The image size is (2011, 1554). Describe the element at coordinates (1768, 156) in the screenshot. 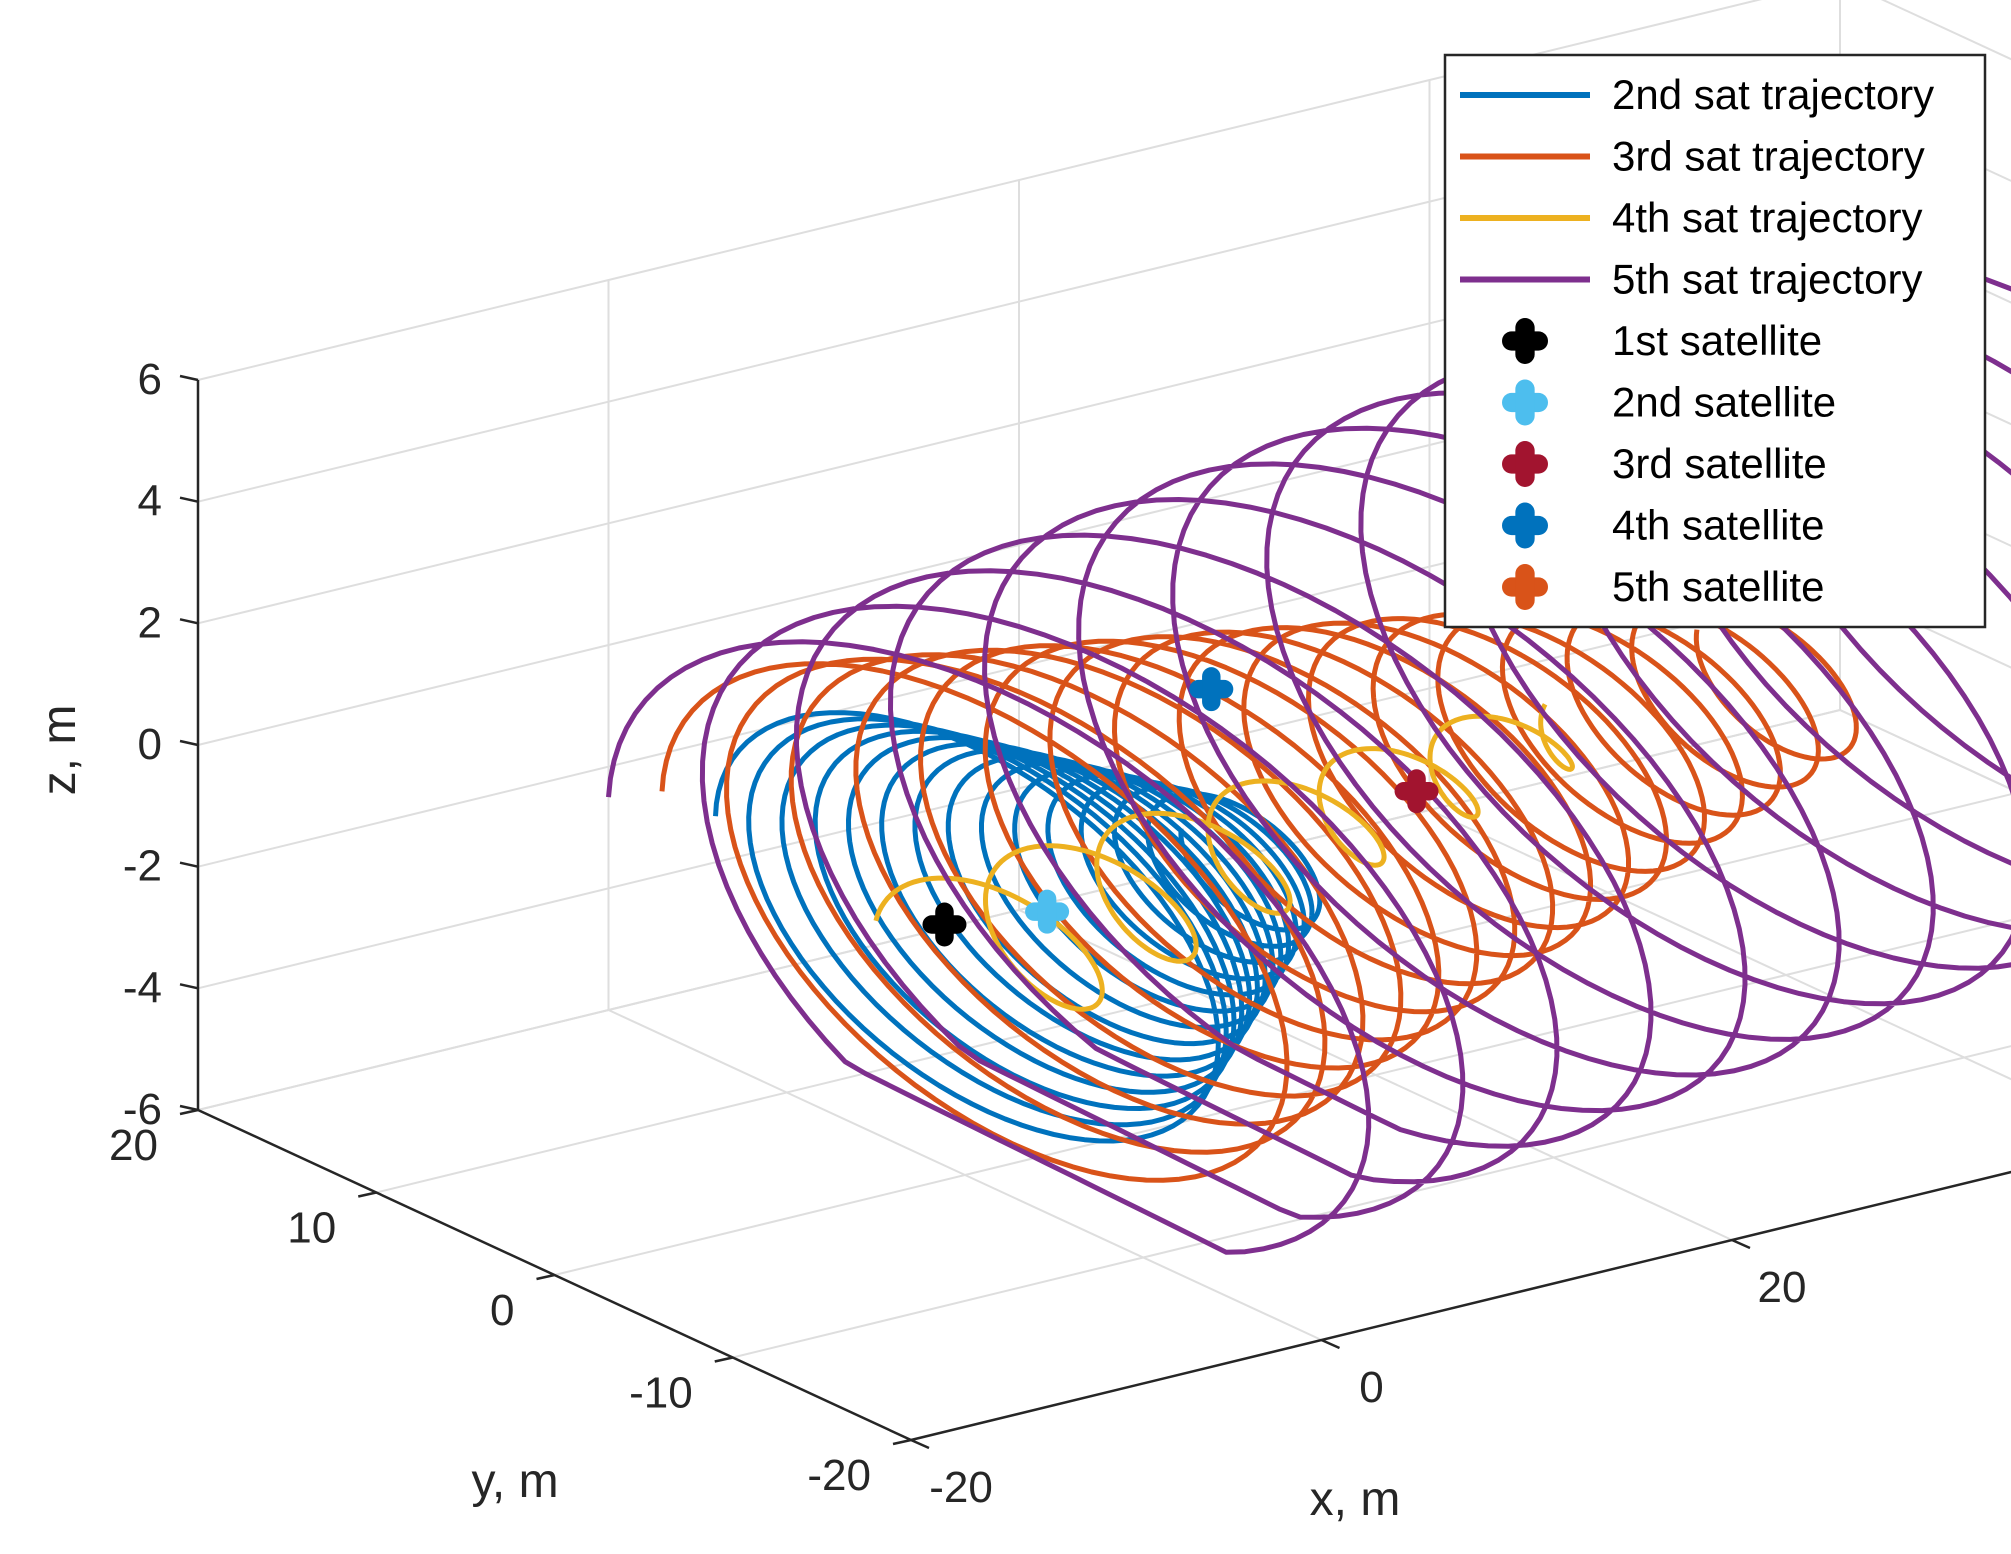

I see `legend-label: 3rd sat trajectory` at that location.